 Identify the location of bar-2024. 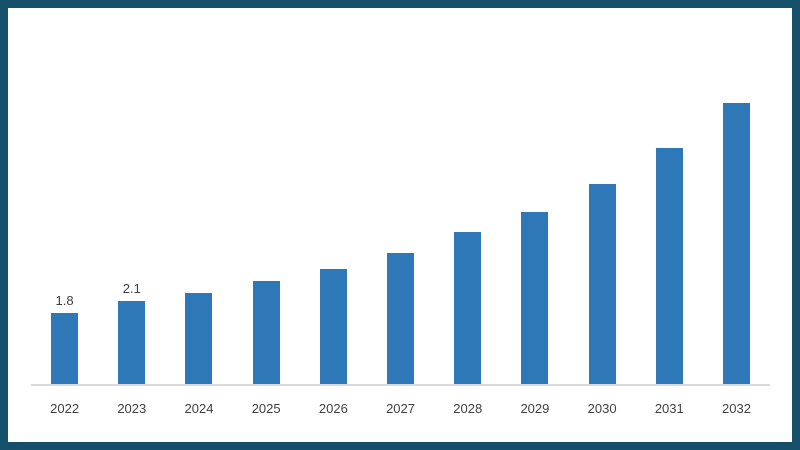
(199, 339).